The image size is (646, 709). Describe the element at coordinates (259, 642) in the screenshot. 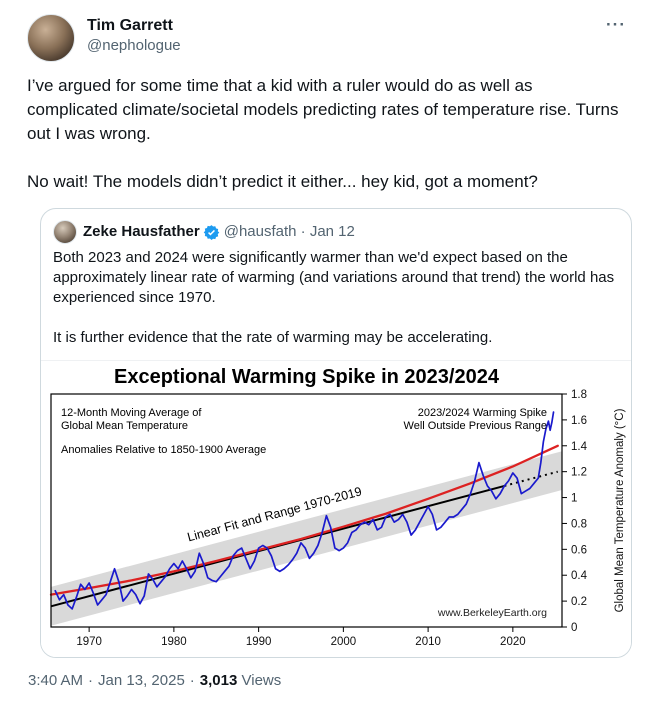

I see `x-tick-label: 1990` at that location.